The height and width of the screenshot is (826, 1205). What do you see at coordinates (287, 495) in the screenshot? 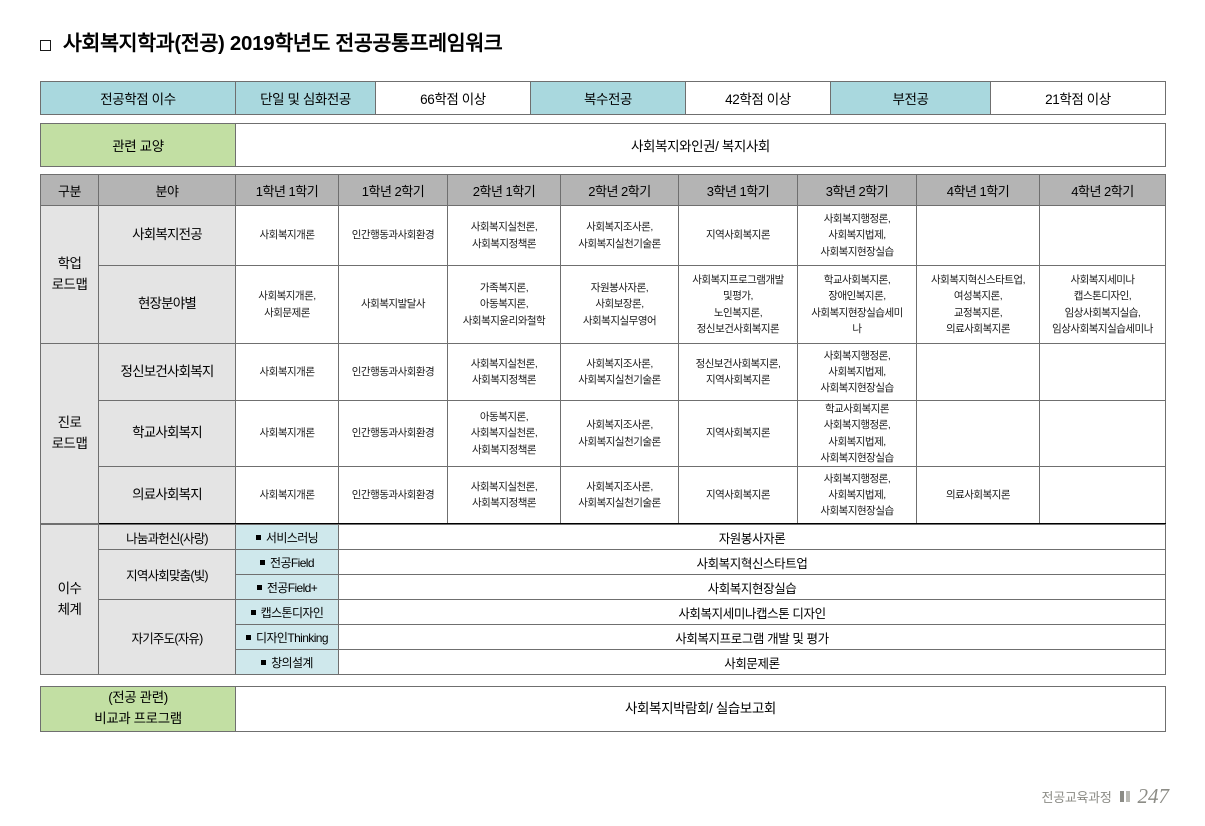
I see `roadmap-cell-1-2-0: 사회복지개론` at bounding box center [287, 495].